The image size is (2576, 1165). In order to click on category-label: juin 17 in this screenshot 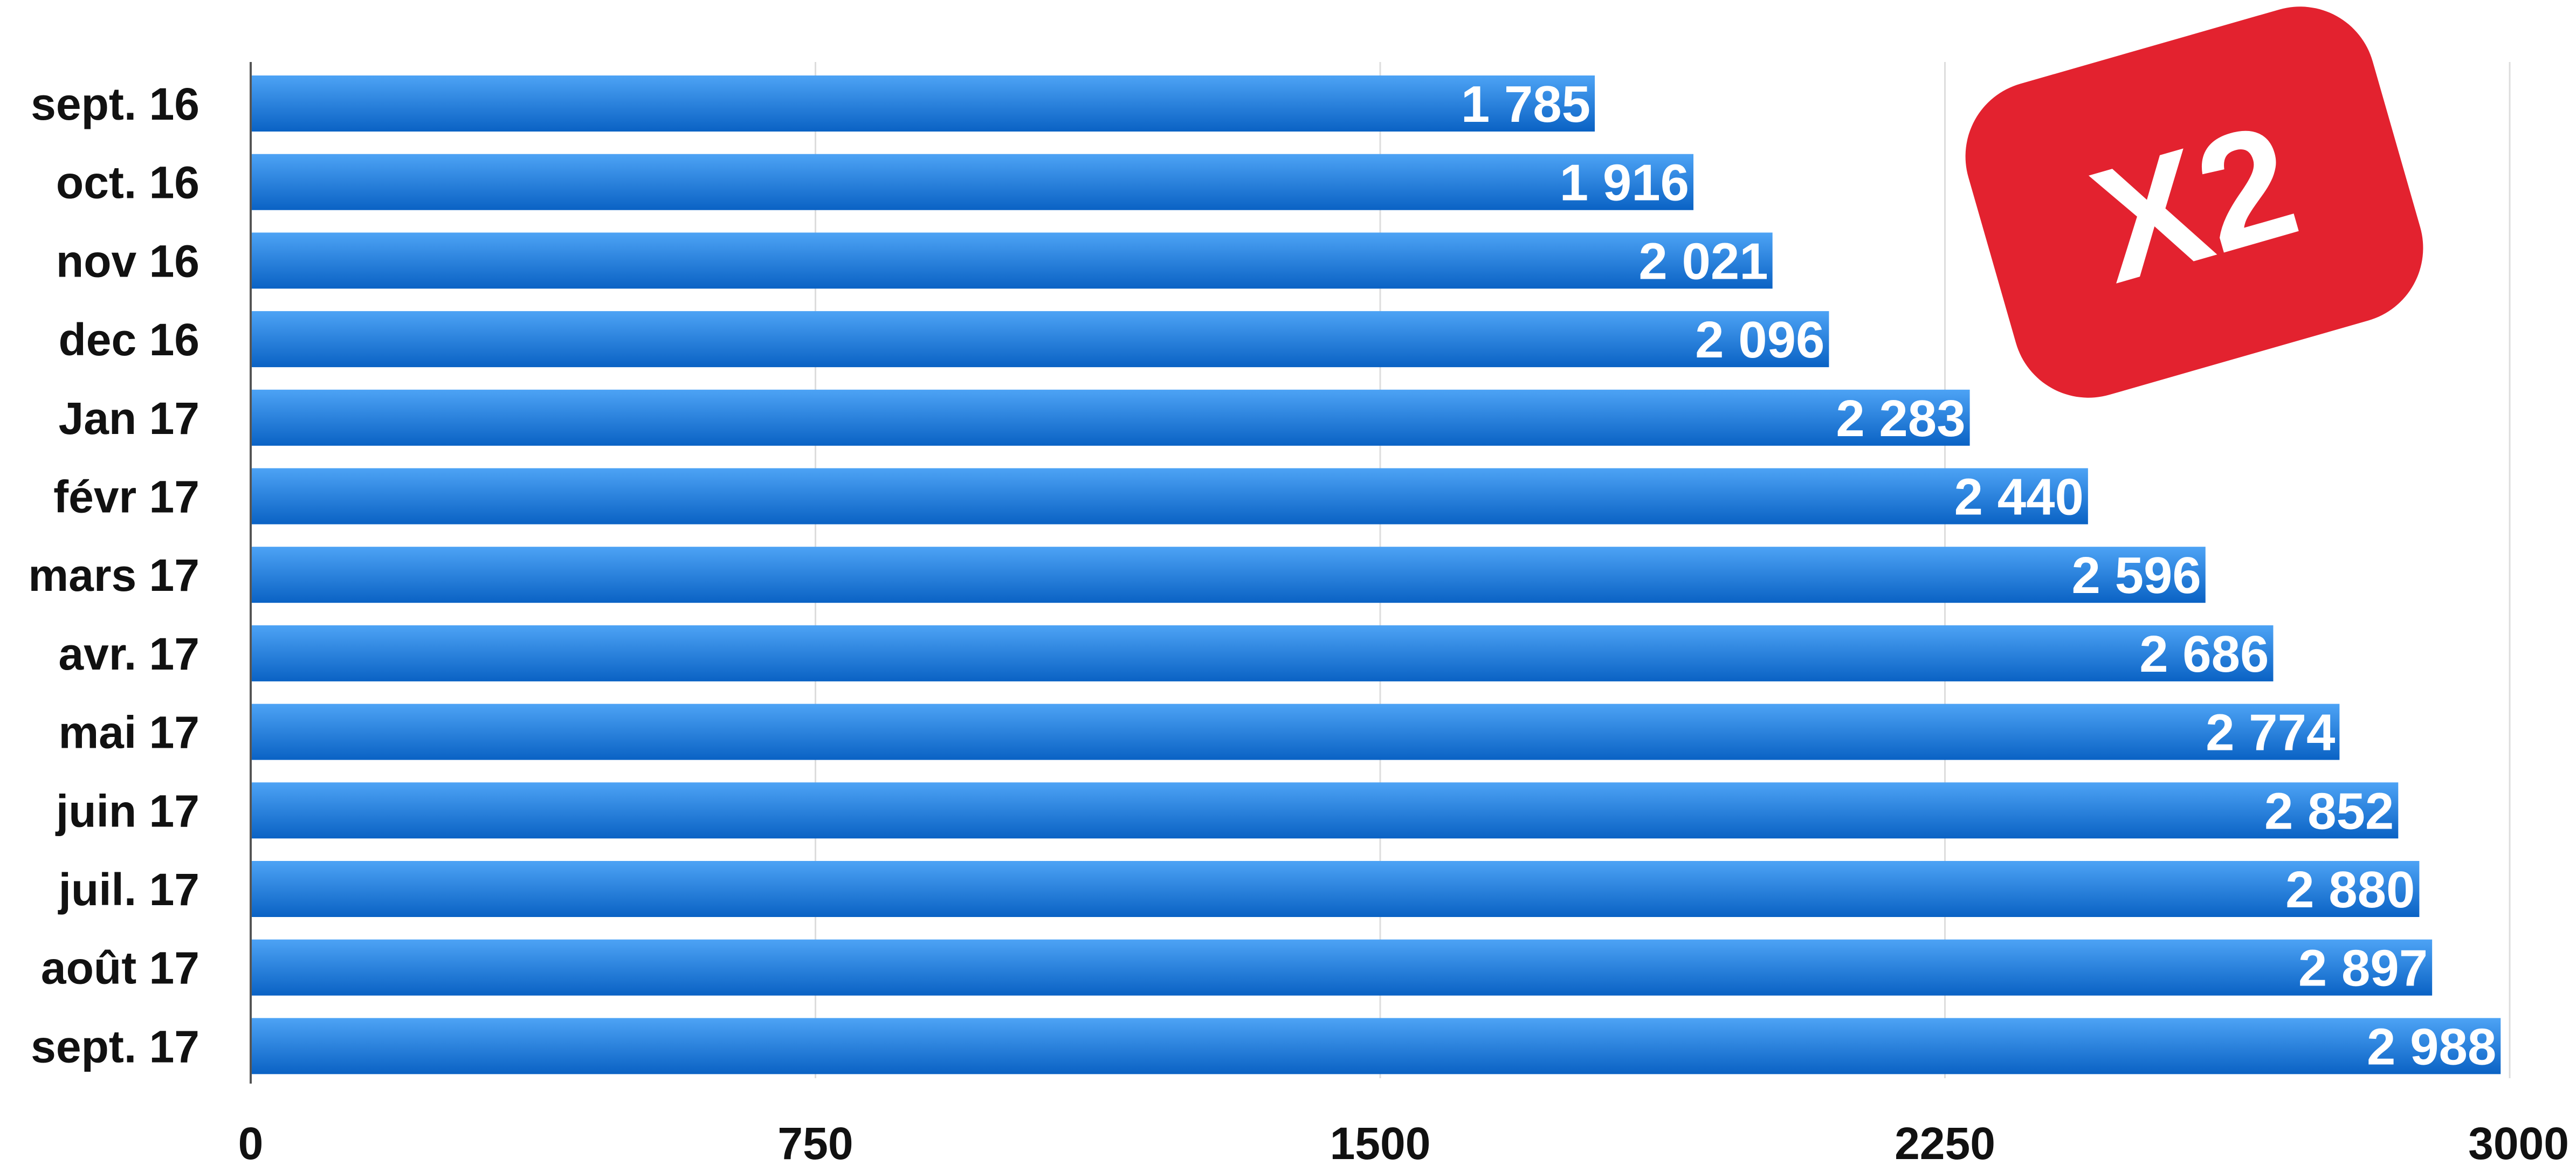, I will do `click(127, 810)`.